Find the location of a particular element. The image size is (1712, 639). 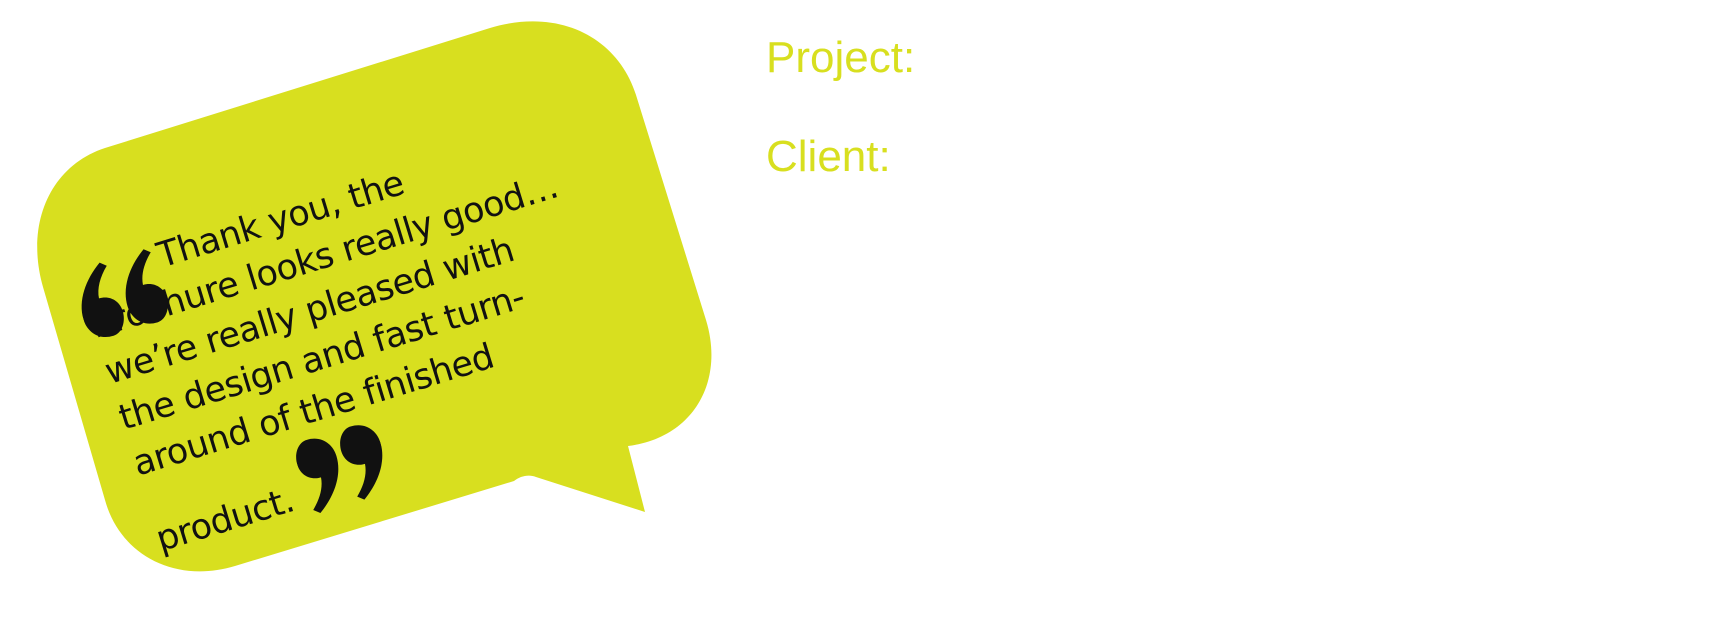

close-quote-icon is located at coordinates (339, 469).